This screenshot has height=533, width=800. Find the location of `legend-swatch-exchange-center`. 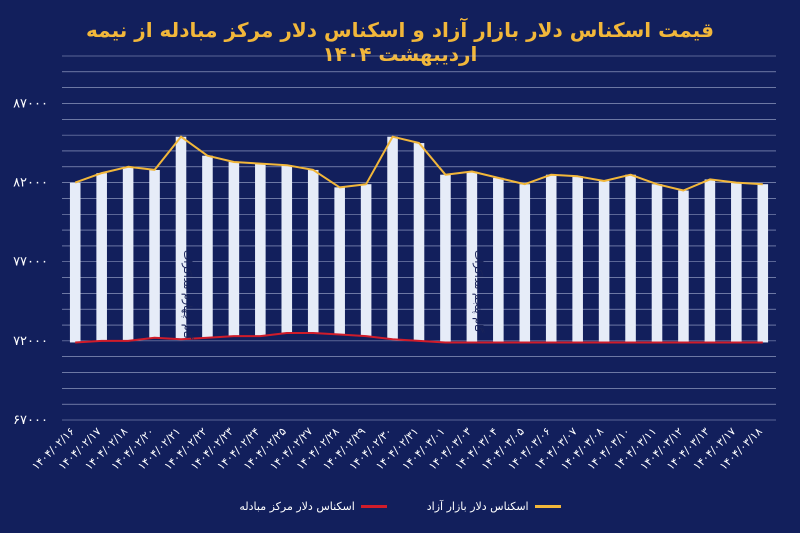

legend-swatch-exchange-center is located at coordinates (373, 506).